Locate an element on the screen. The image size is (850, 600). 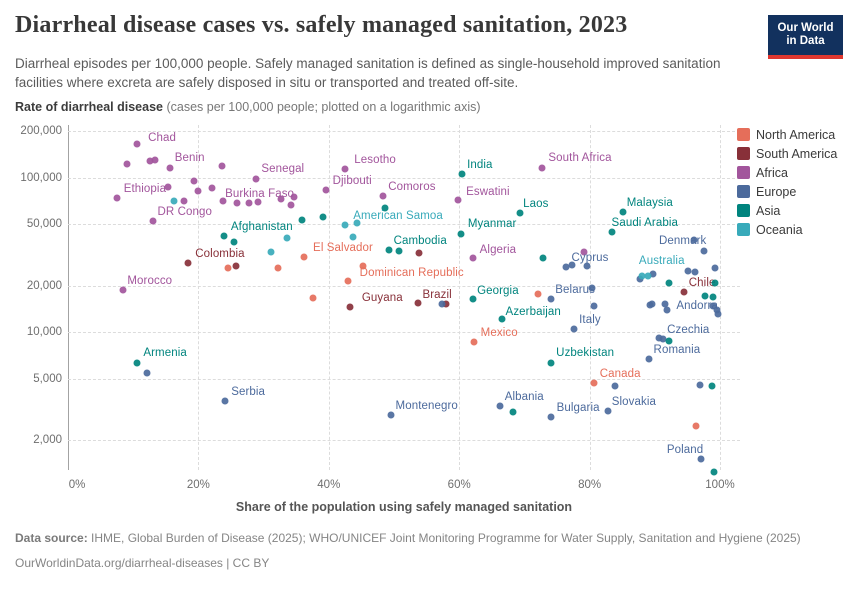
data-point-australia is located at coordinates (642, 276).